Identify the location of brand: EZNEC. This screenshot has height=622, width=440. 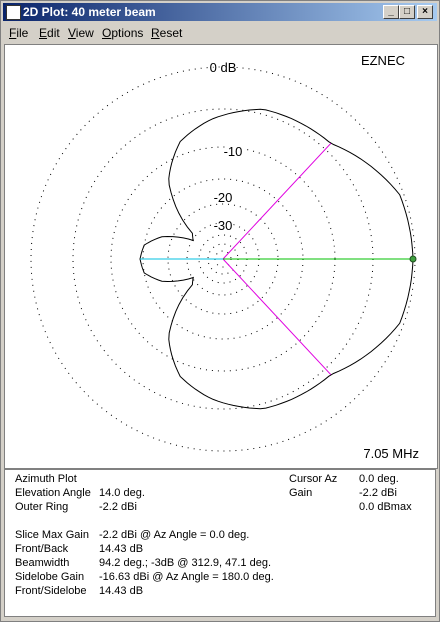
(383, 60).